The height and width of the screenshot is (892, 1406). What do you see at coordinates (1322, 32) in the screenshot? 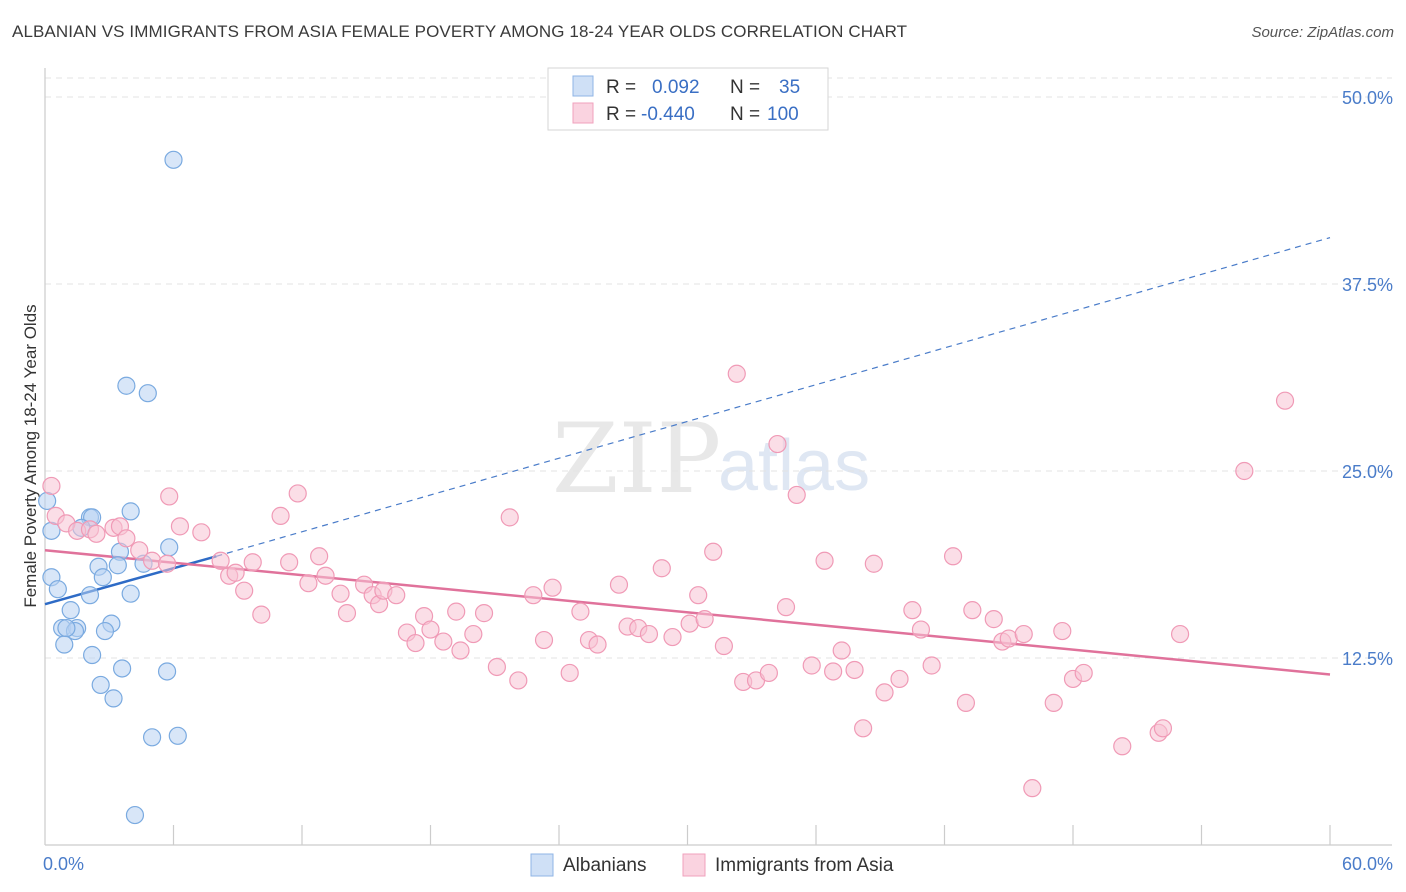
I see `source-label: Source: ZipAtlas.com` at bounding box center [1322, 32].